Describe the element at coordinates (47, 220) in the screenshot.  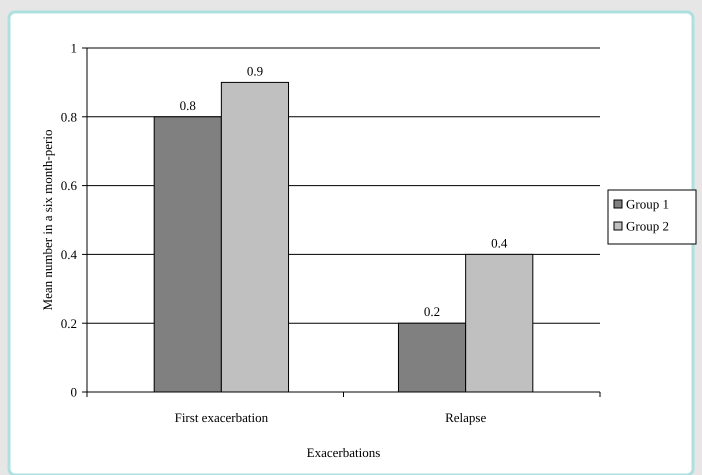
I see `y-axis-title: Mean number in a six month-perio` at that location.